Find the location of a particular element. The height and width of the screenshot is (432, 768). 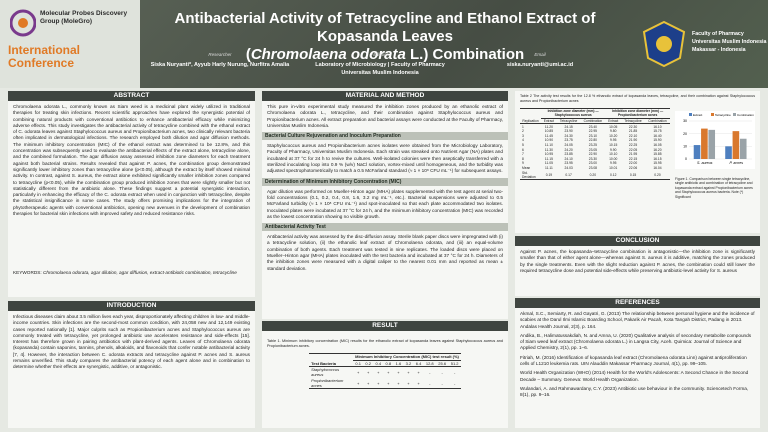

table-cell: 10.10 is located at coordinates (613, 154).